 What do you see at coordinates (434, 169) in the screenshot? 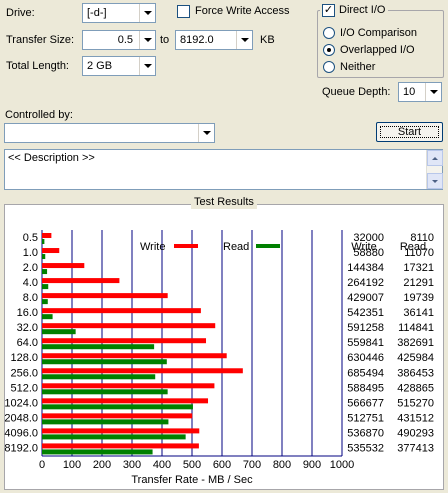
I see `description-scrollbar` at bounding box center [434, 169].